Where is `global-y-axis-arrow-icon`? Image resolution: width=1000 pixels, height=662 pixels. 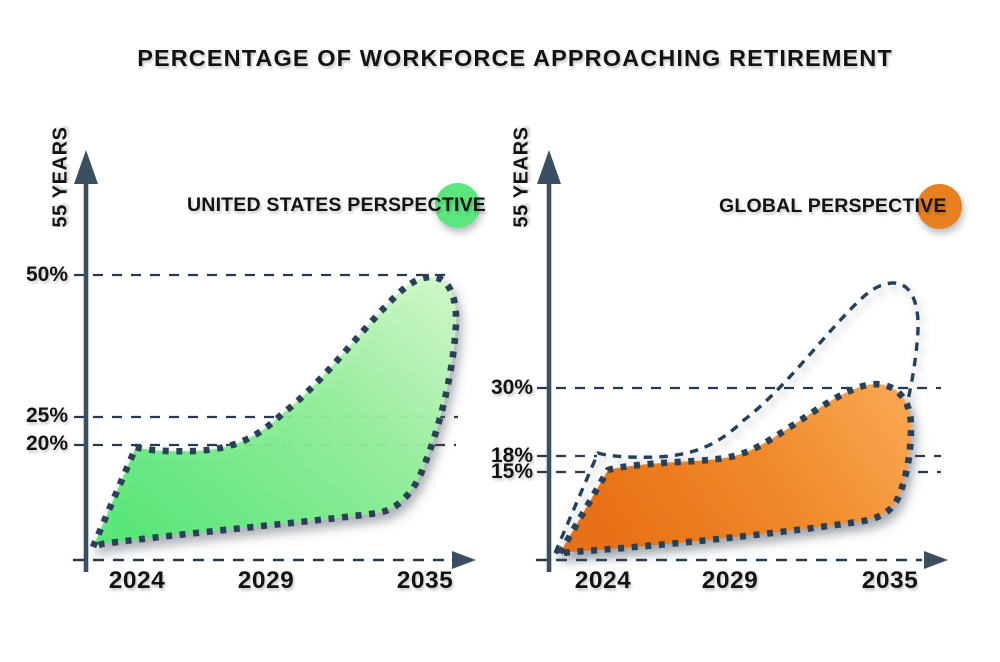
global-y-axis-arrow-icon is located at coordinates (549, 167).